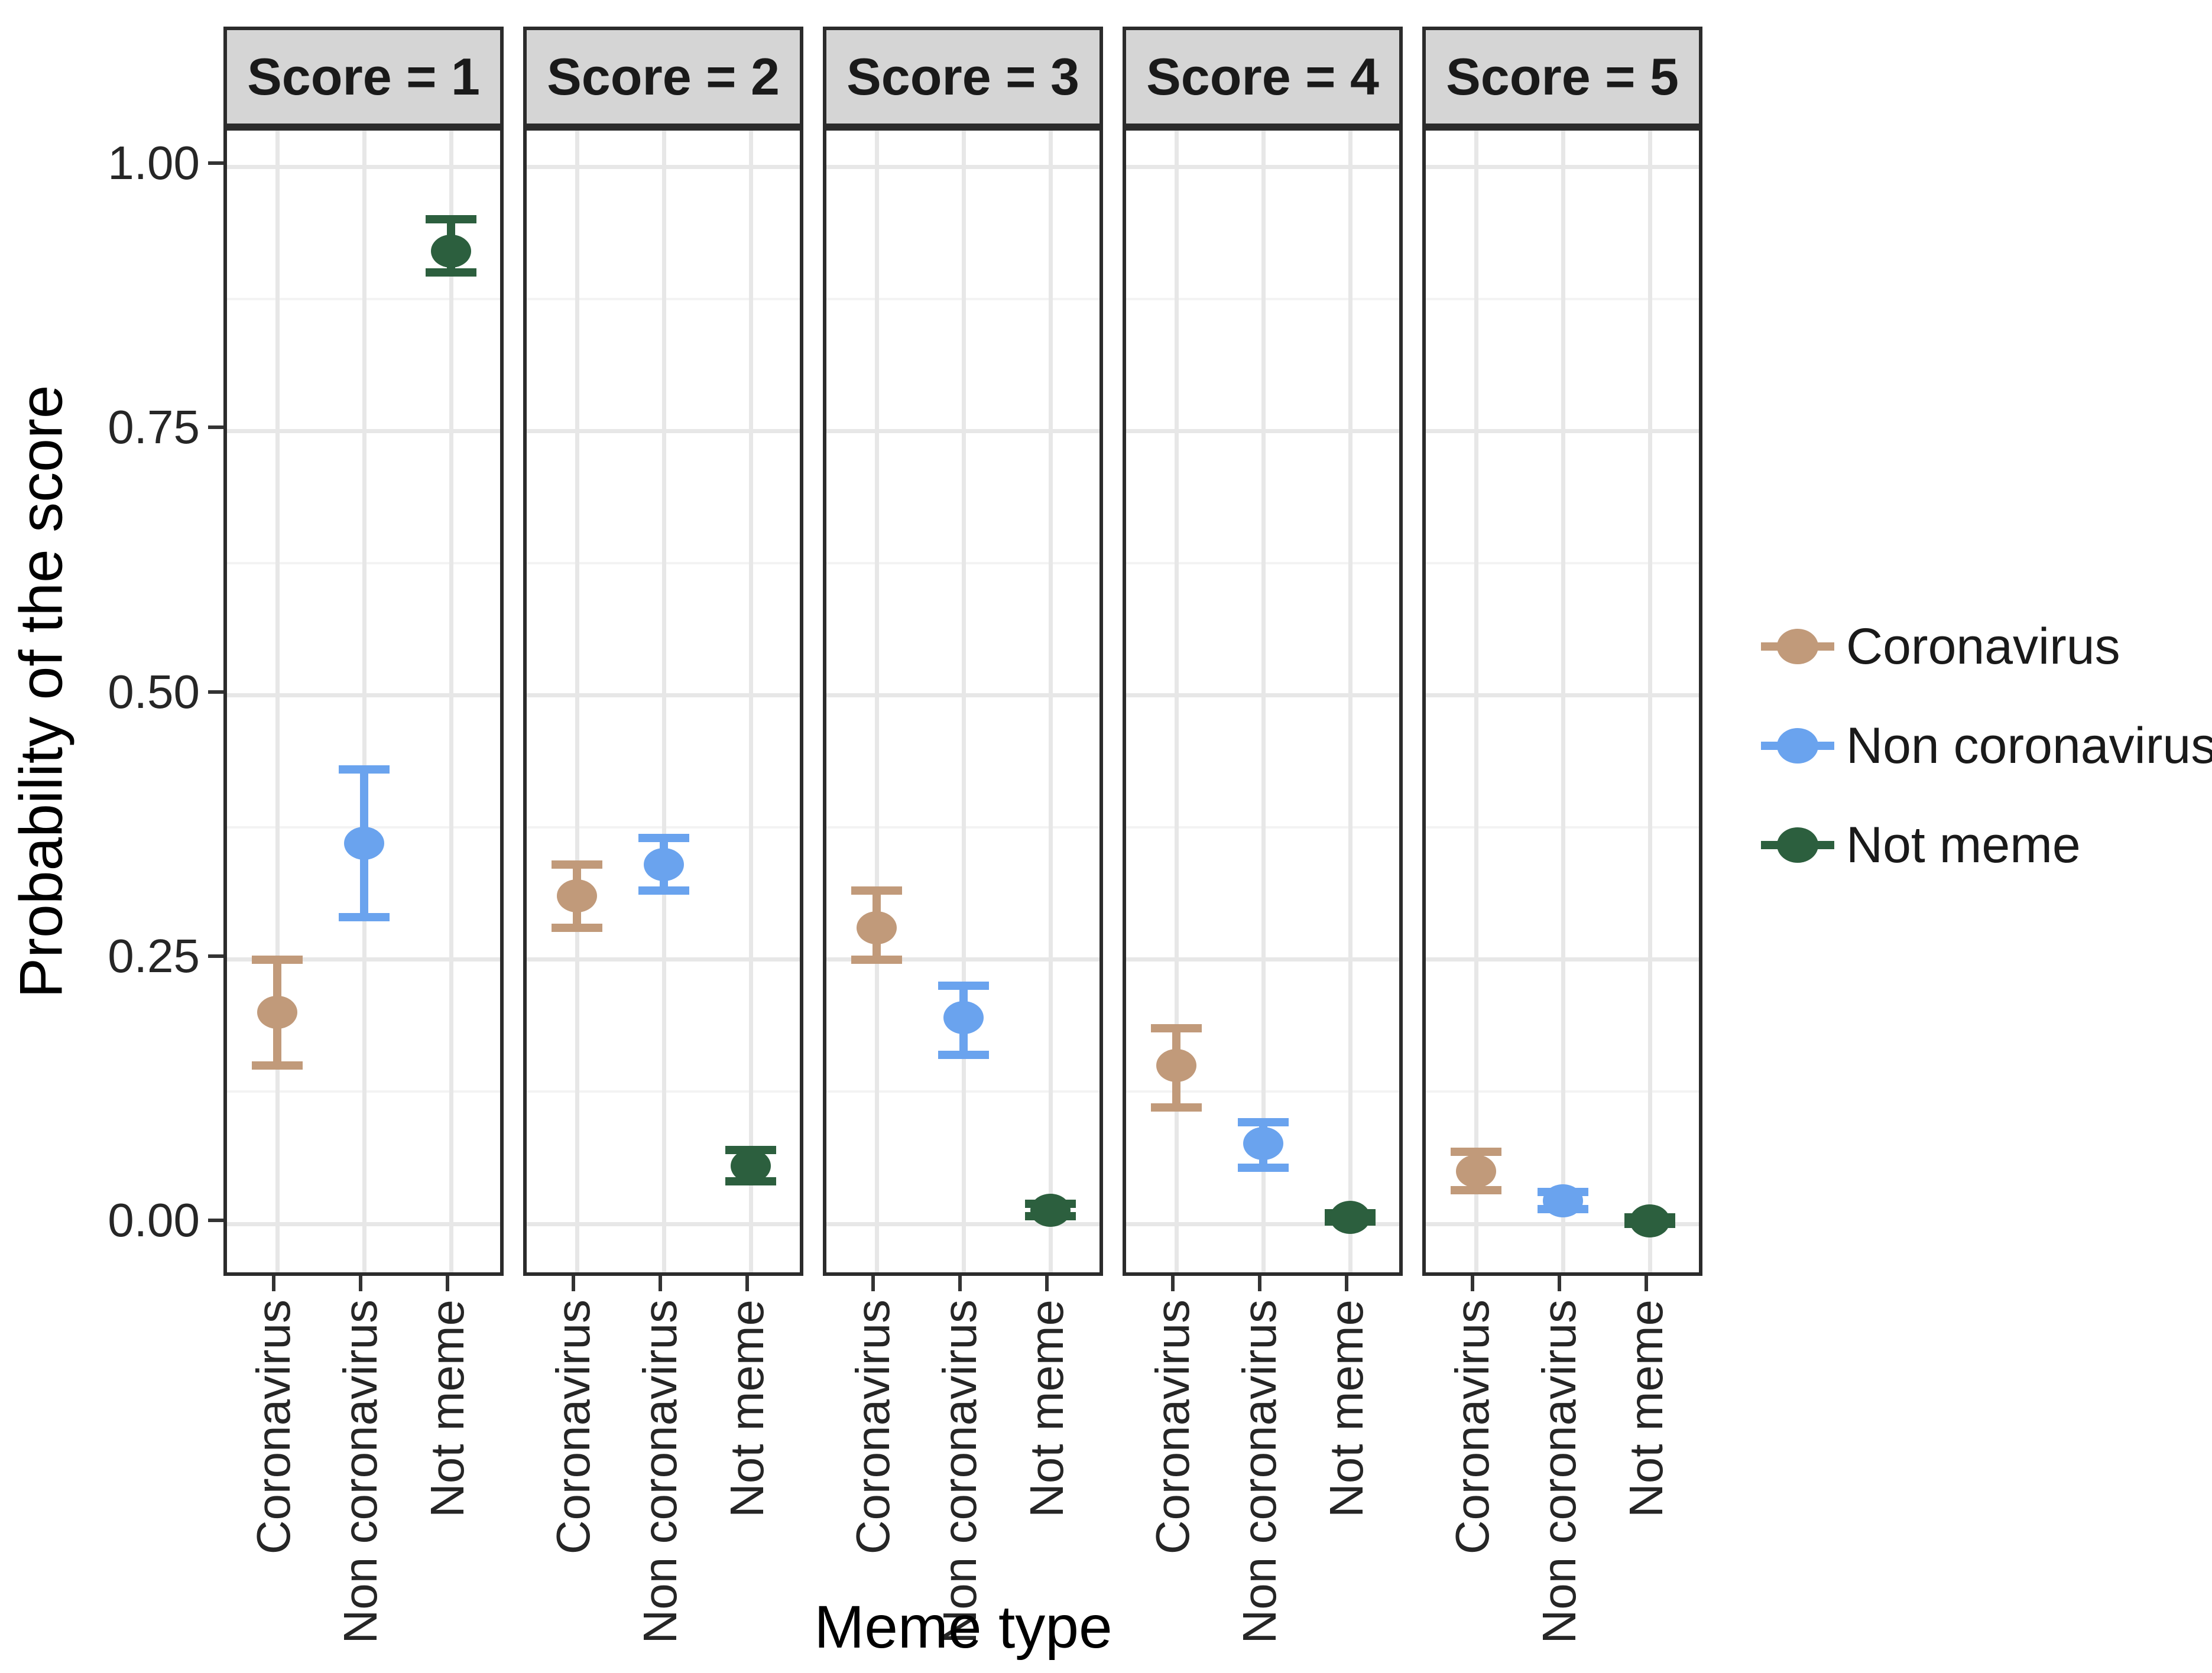  I want to click on legend-item: Non coronavirus, so click(1985, 745).